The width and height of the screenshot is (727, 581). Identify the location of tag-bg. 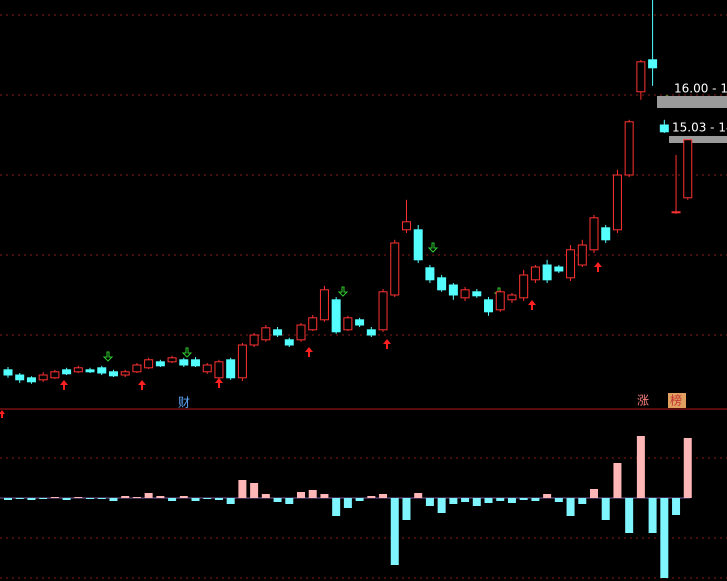
(677, 400).